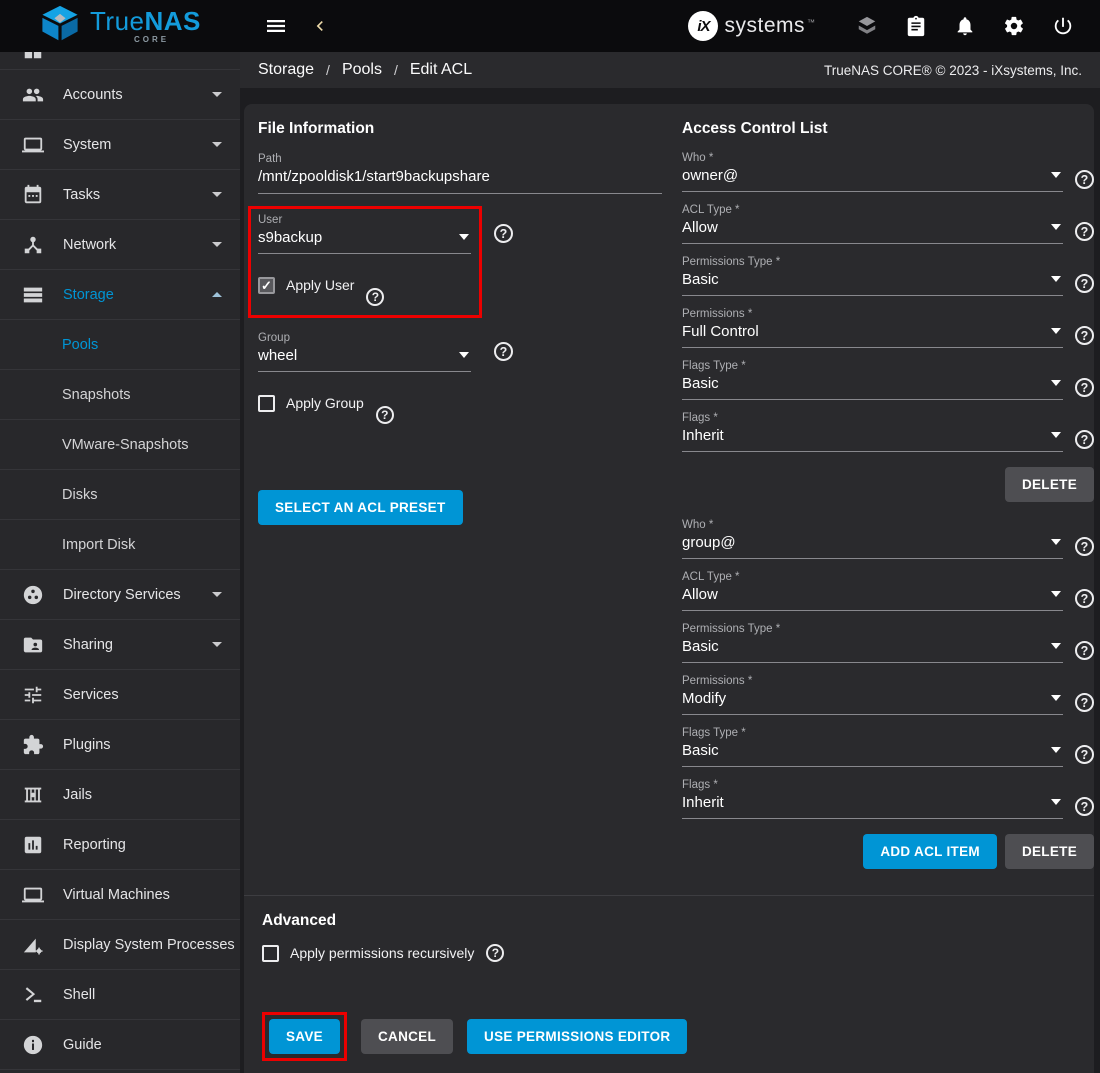  I want to click on truenas-logo: TrueNAS CORE, so click(120, 26).